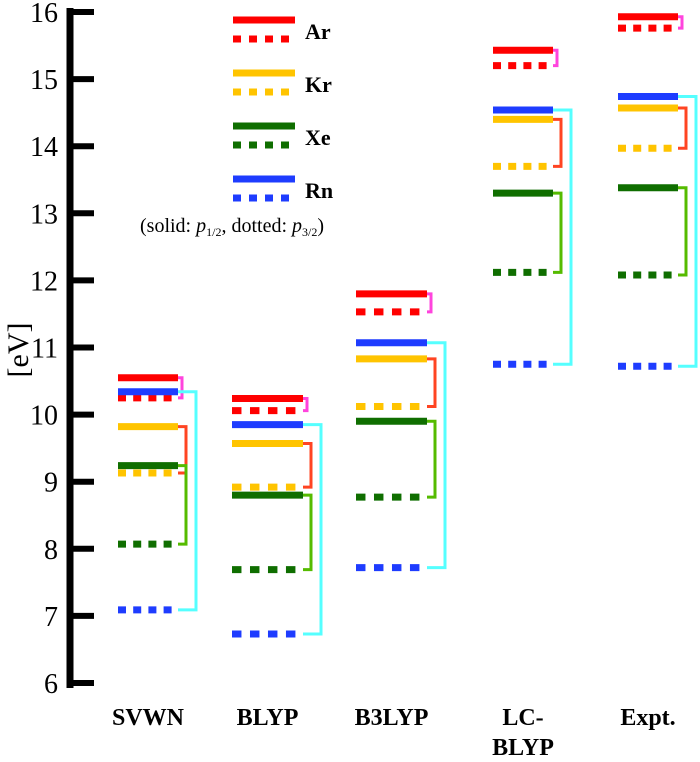  I want to click on x-category-label: LC- BLYP, so click(523, 733).